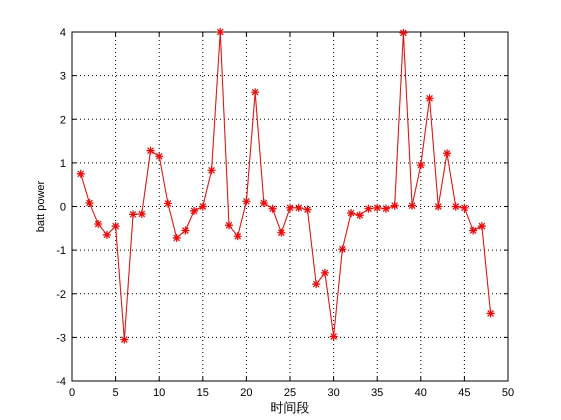 The height and width of the screenshot is (420, 561). I want to click on x-tick-label: 35, so click(377, 393).